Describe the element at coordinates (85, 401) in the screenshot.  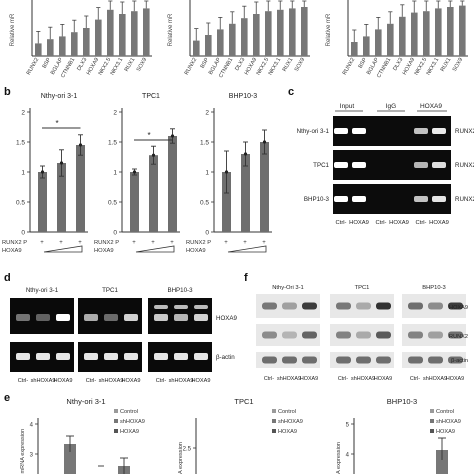
I see `chart-title: Nthy-ori 3-1` at that location.